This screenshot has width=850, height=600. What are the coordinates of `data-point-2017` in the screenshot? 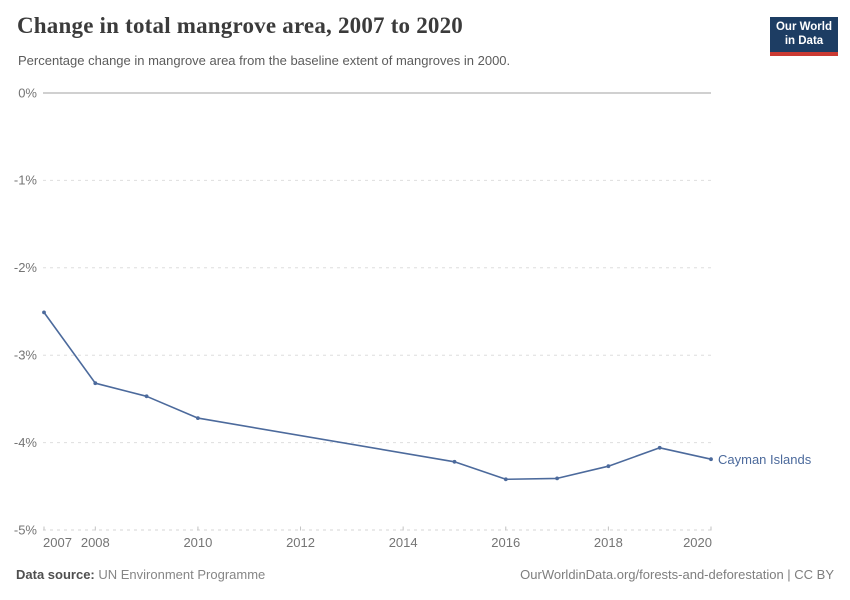 It's located at (557, 478).